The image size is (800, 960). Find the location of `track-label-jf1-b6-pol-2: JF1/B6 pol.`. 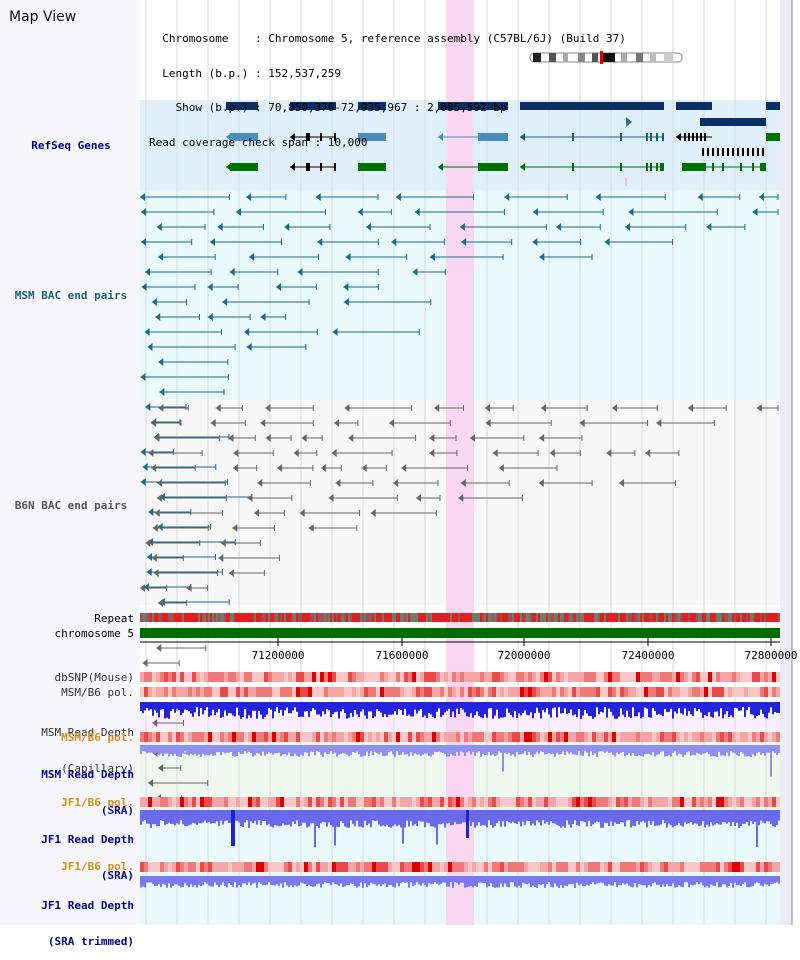

track-label-jf1-b6-pol-2: JF1/B6 pol. is located at coordinates (97, 866).